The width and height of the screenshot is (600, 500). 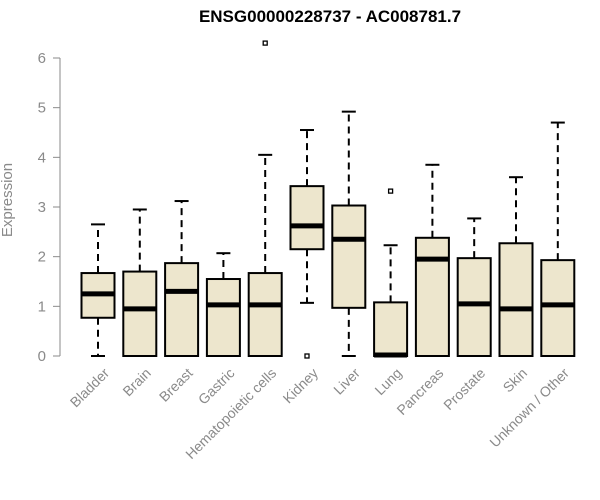 What do you see at coordinates (346, 381) in the screenshot?
I see `x-tick-label: Liver` at bounding box center [346, 381].